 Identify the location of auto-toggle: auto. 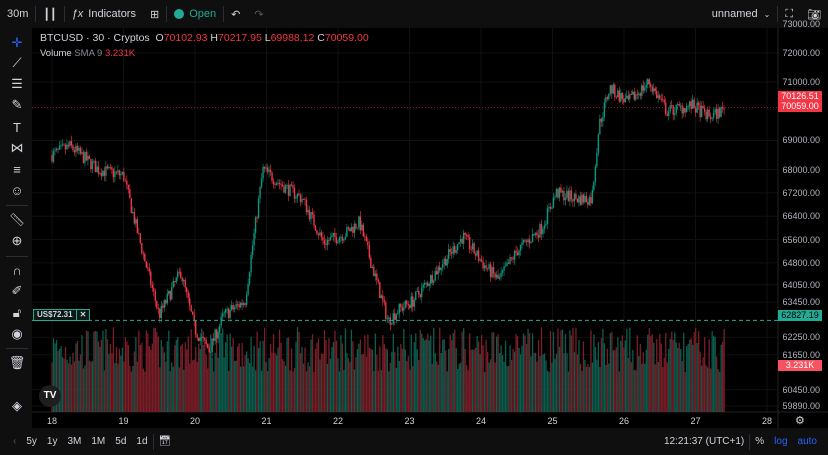
(807, 441).